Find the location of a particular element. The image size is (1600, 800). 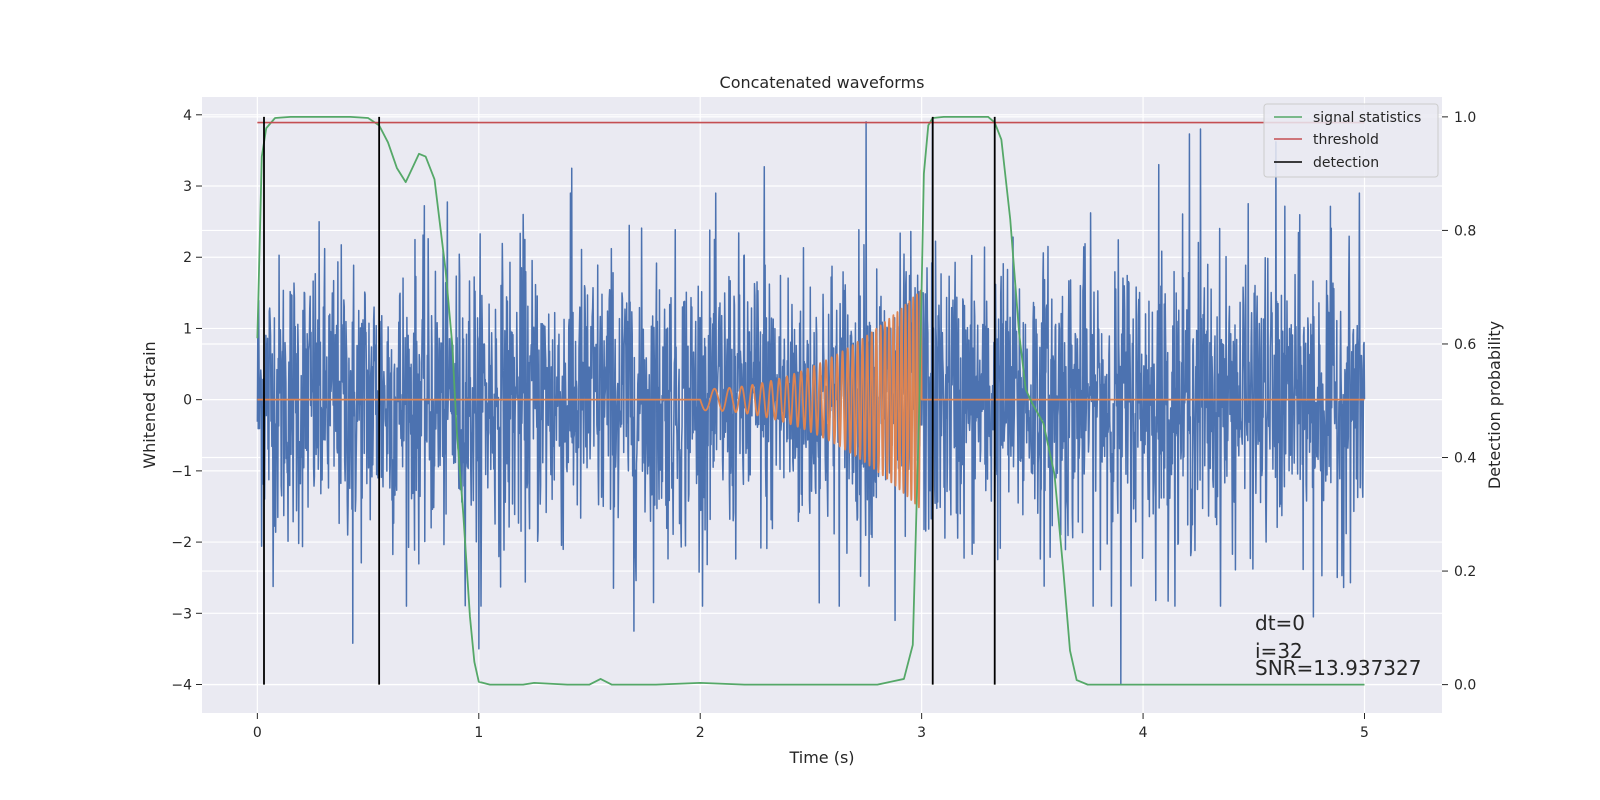

legend: signal statistics threshold detection is located at coordinates (1351, 140).